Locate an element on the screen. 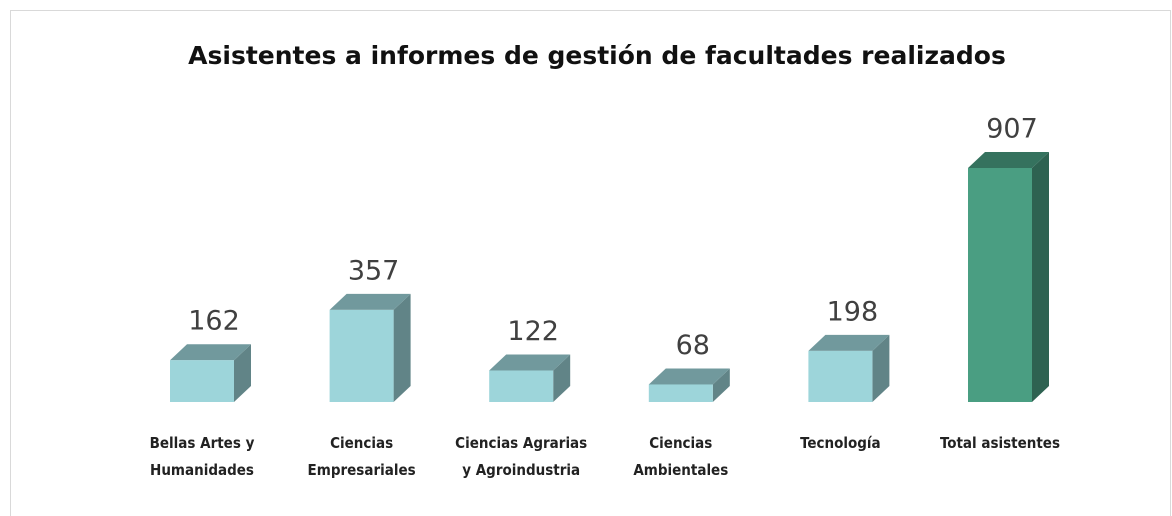 The width and height of the screenshot is (1172, 516). x-tick-label: Ciencias Empresariales is located at coordinates (361, 456).